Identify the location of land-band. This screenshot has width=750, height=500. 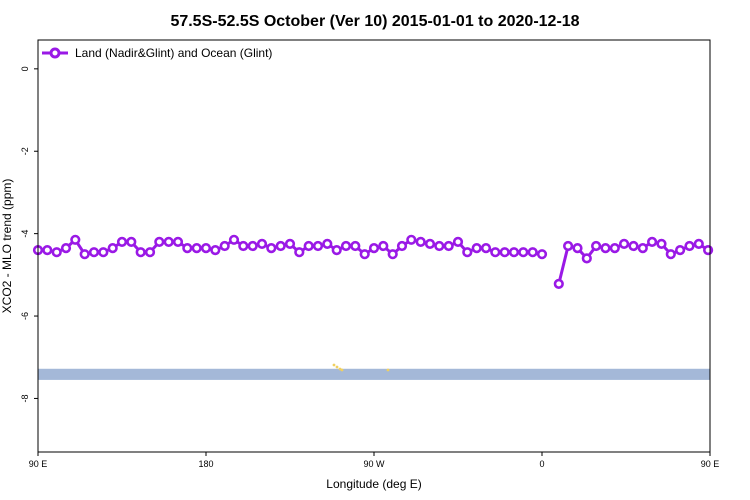
(374, 374).